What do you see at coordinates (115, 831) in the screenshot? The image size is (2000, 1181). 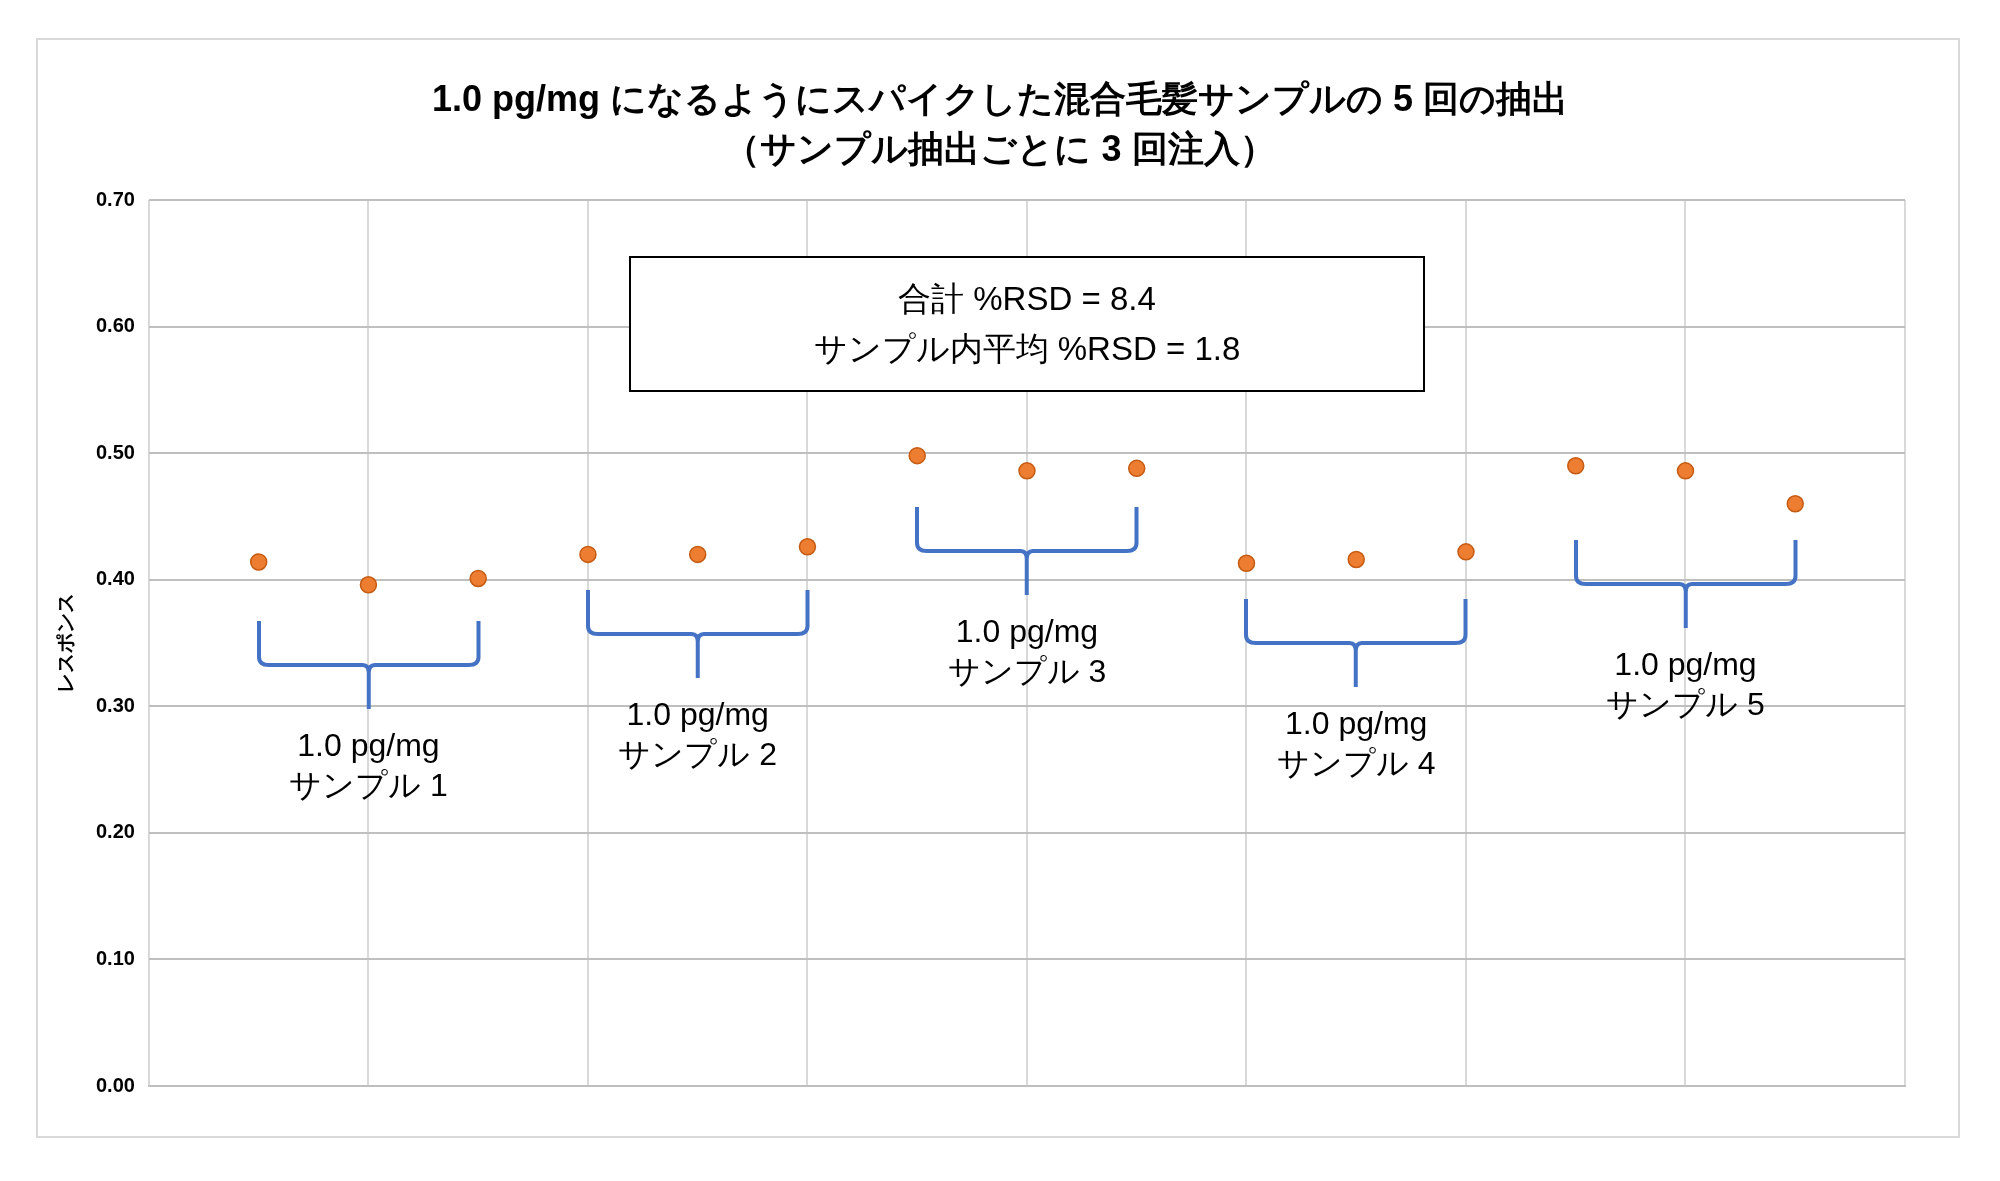 I see `y-tick-label: 0.20` at bounding box center [115, 831].